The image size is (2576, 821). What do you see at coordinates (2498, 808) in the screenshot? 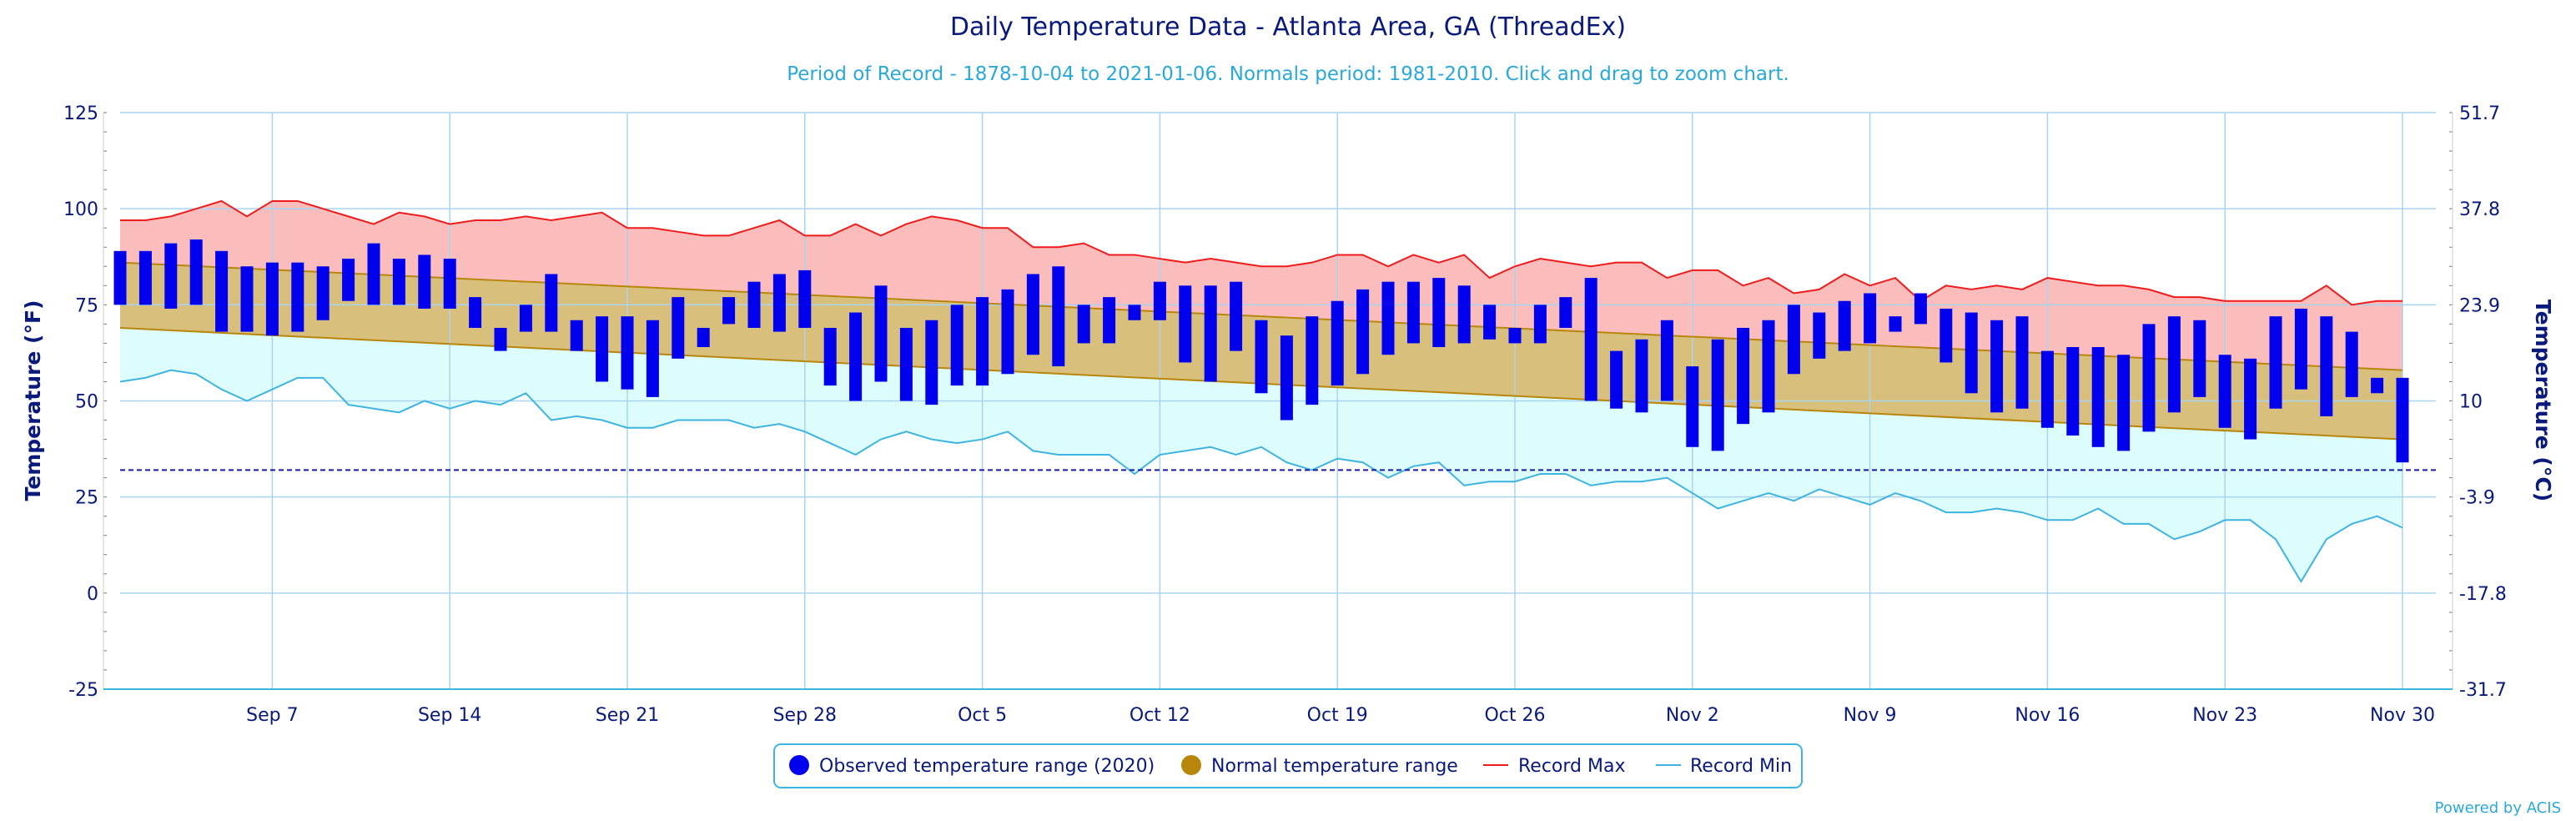
I see `credit-link: Powered by ACIS` at bounding box center [2498, 808].